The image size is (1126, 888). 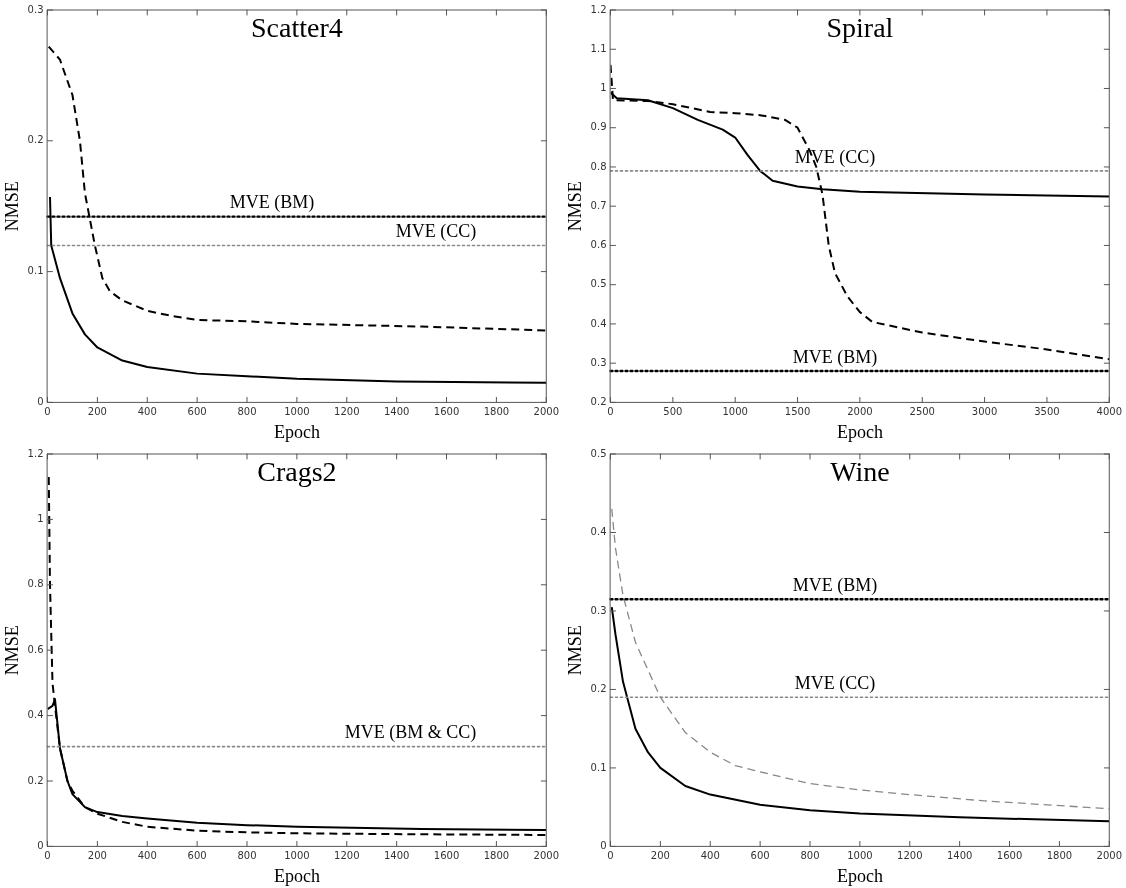 I want to click on chart-title: Scatter4, so click(x=297, y=28).